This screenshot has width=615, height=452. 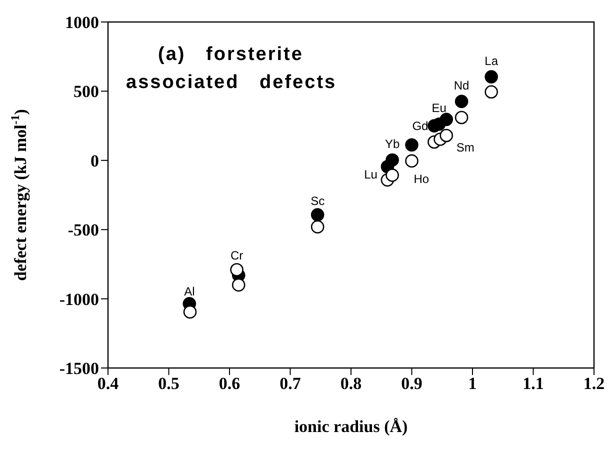 I want to click on annotation: Lu, so click(x=371, y=175).